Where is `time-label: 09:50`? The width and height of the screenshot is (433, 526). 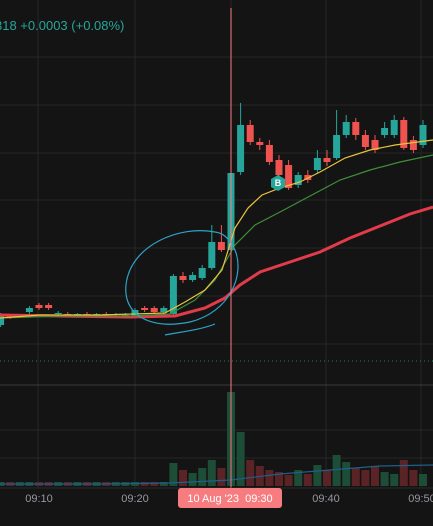
time-label: 09:50 is located at coordinates (420, 499).